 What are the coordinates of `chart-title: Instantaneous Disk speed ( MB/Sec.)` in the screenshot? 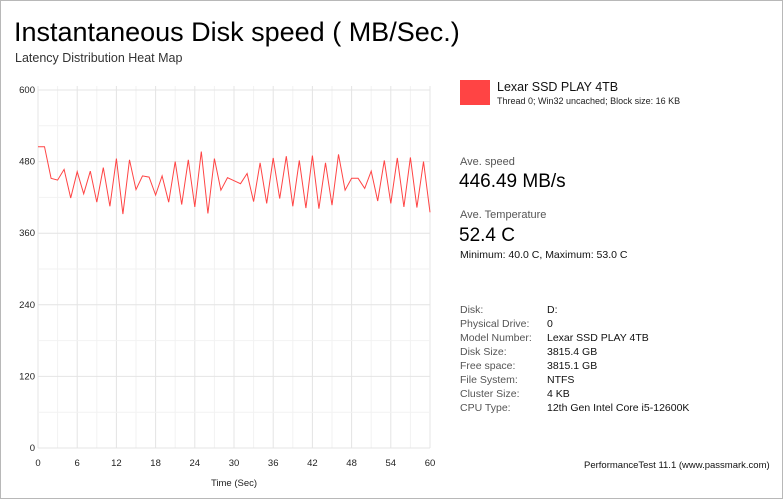 It's located at (237, 32).